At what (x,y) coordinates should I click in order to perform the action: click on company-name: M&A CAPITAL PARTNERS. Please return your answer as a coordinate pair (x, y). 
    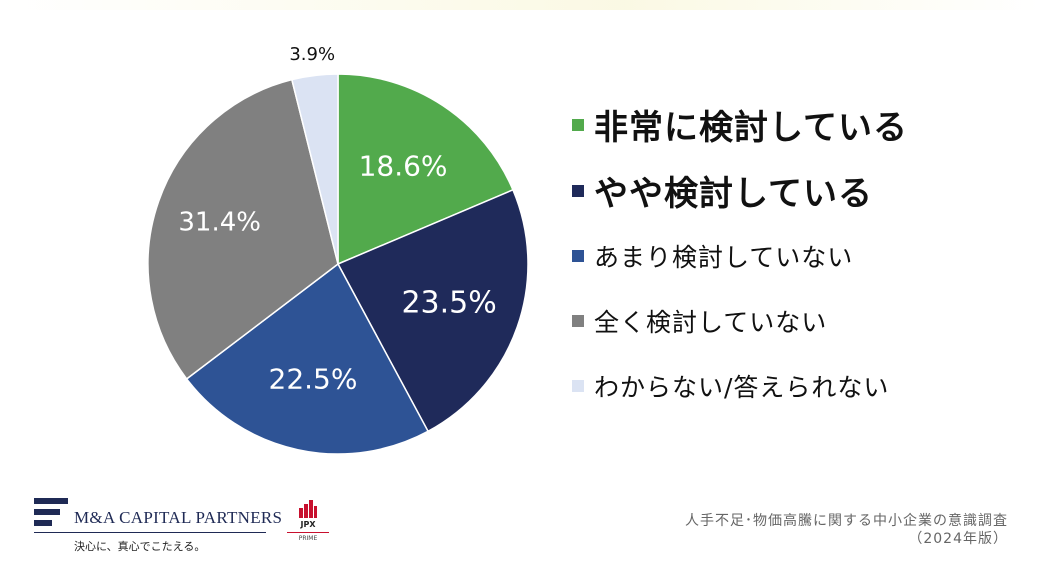
    Looking at the image, I should click on (178, 517).